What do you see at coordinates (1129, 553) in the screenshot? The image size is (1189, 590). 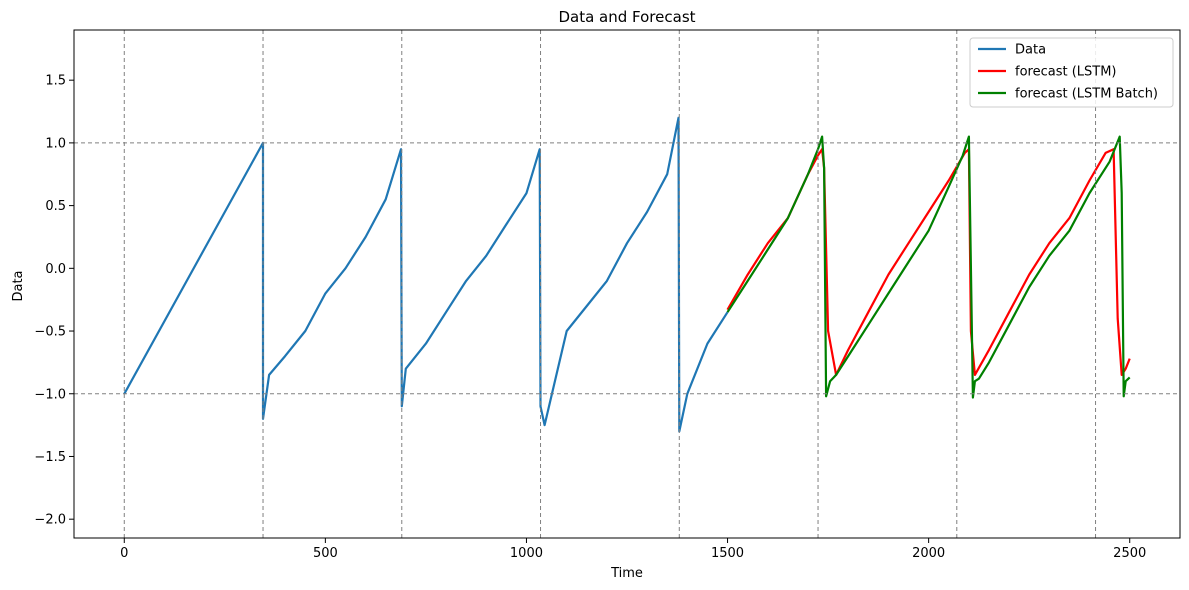 I see `x-tick-label: 2500` at bounding box center [1129, 553].